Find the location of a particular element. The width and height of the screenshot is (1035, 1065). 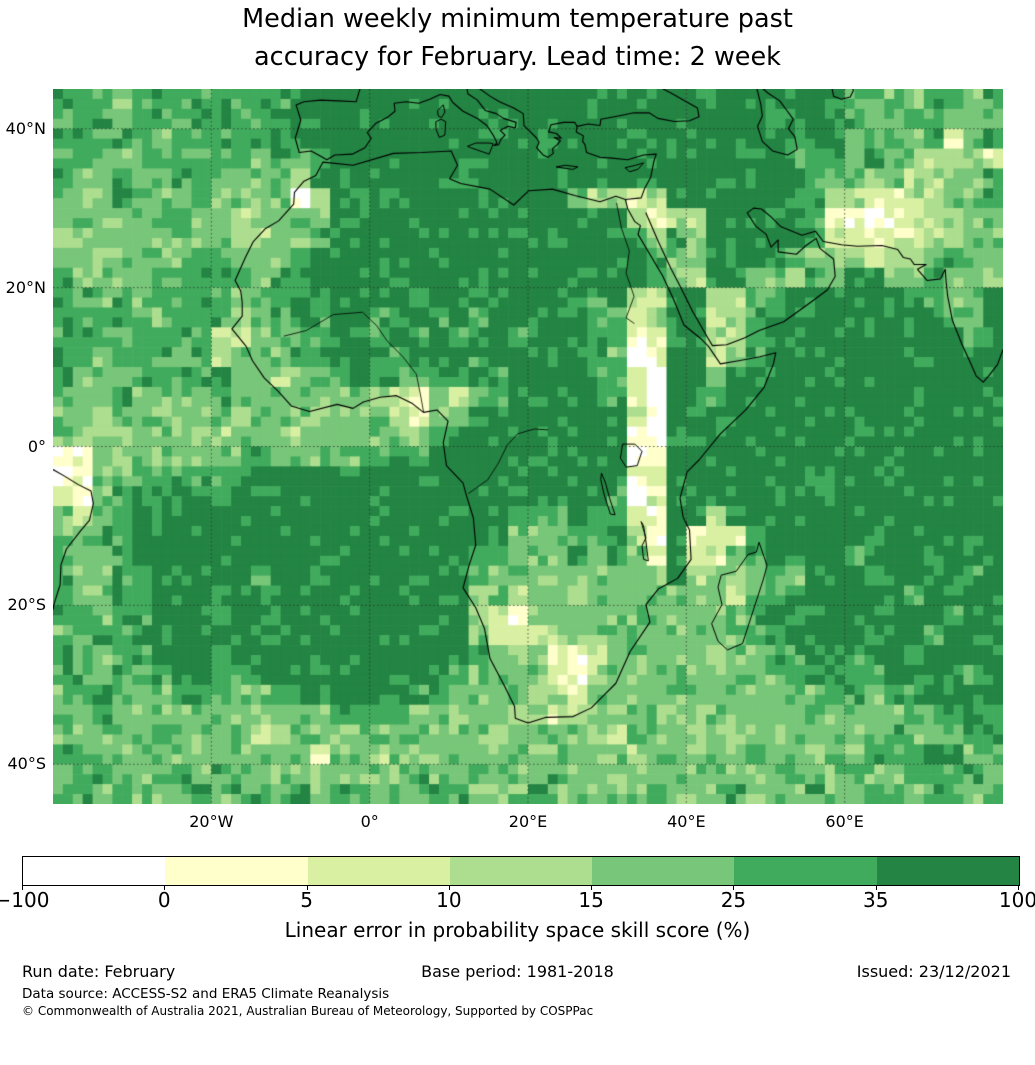

footer-issued: Issued: 23/12/2021 is located at coordinates (933, 971).